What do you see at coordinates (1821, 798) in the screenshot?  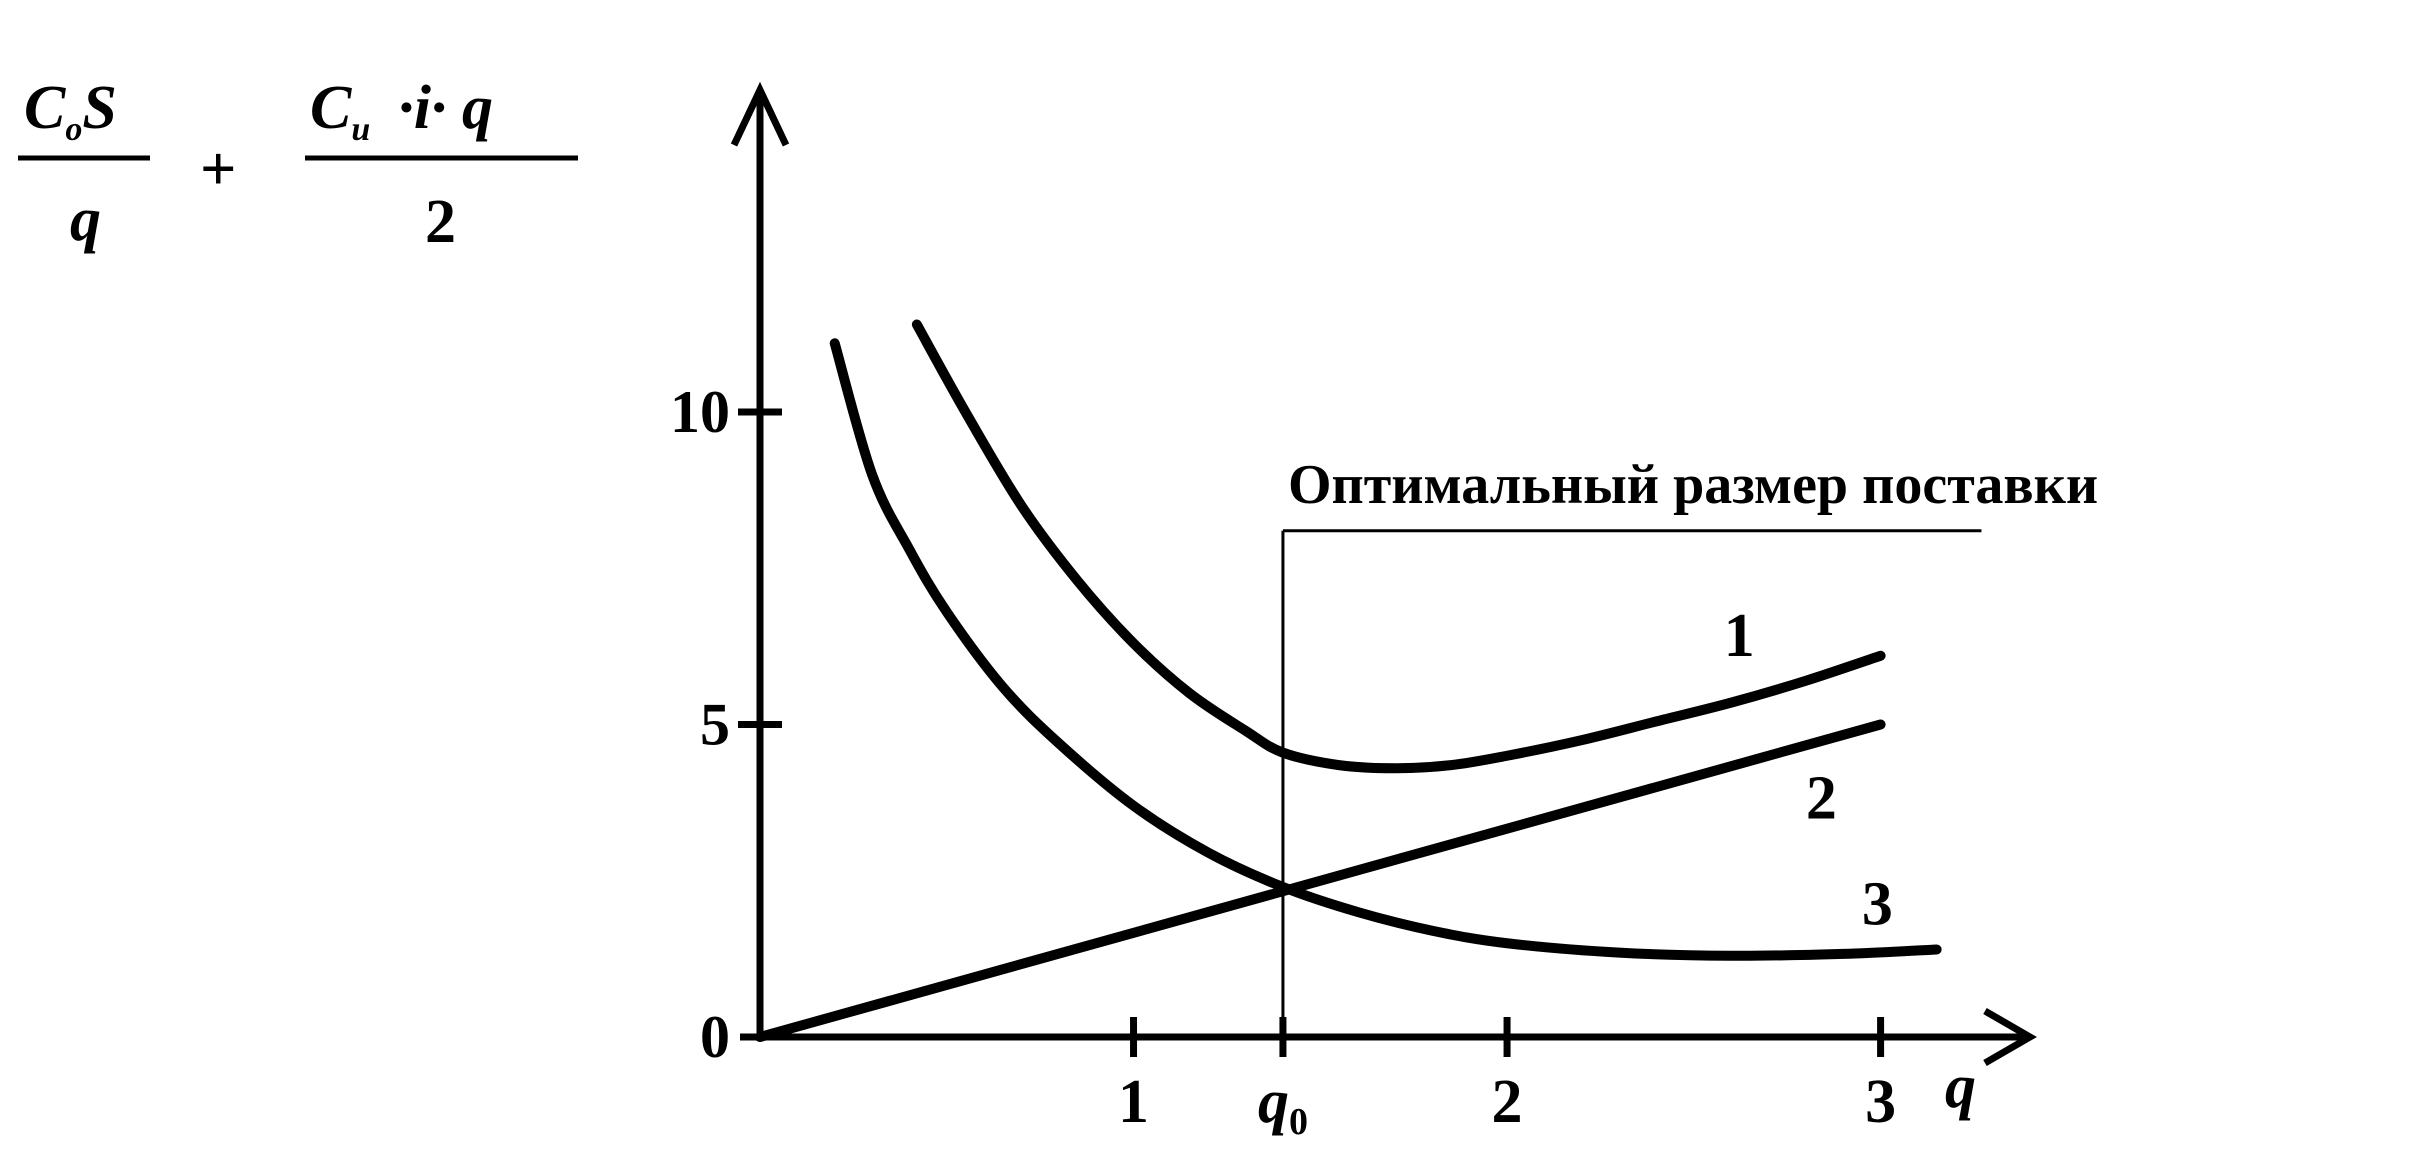 I see `series-2-label: 2` at bounding box center [1821, 798].